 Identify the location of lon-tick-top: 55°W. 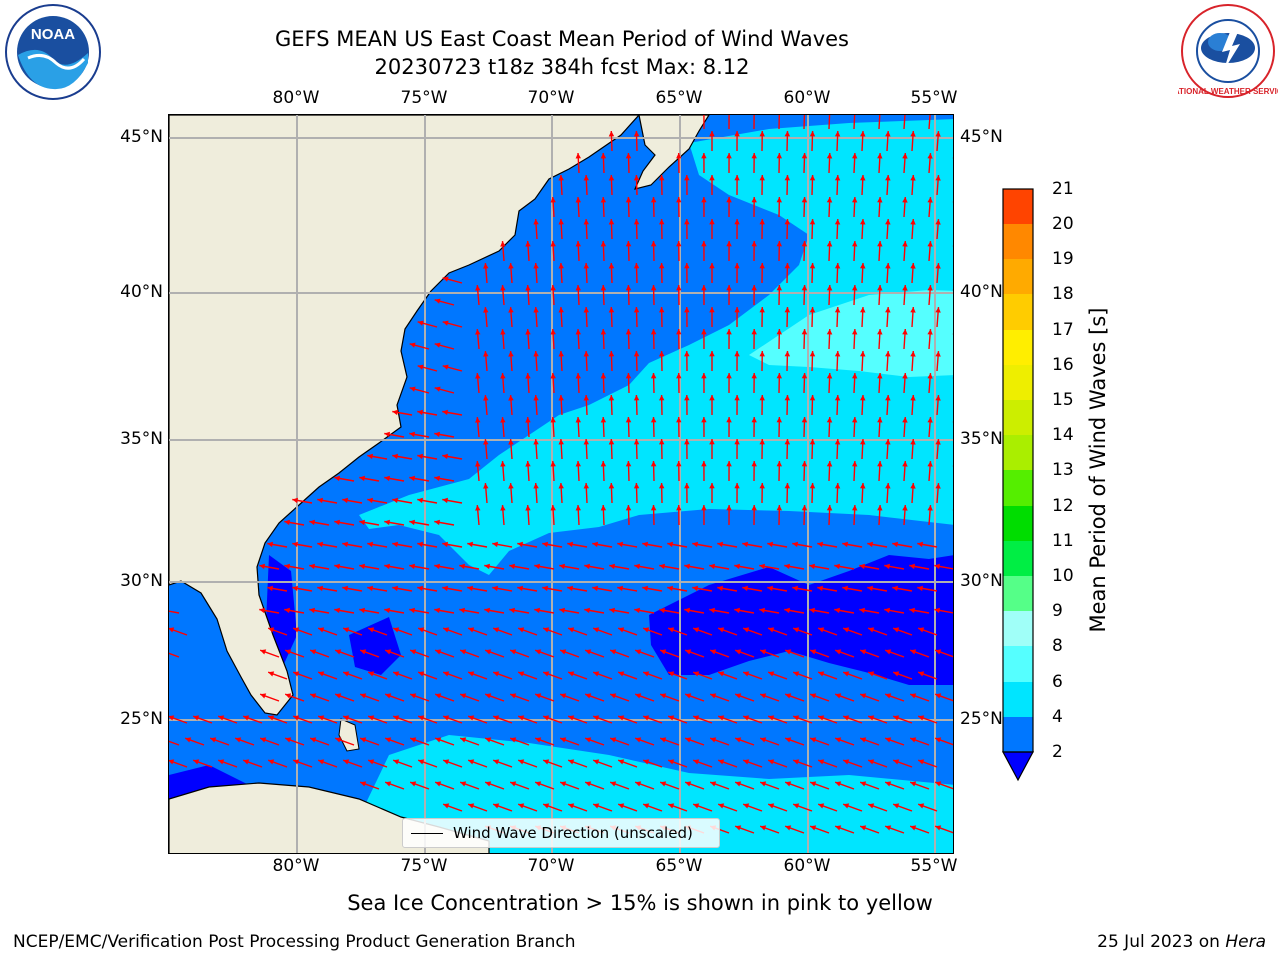
(934, 98).